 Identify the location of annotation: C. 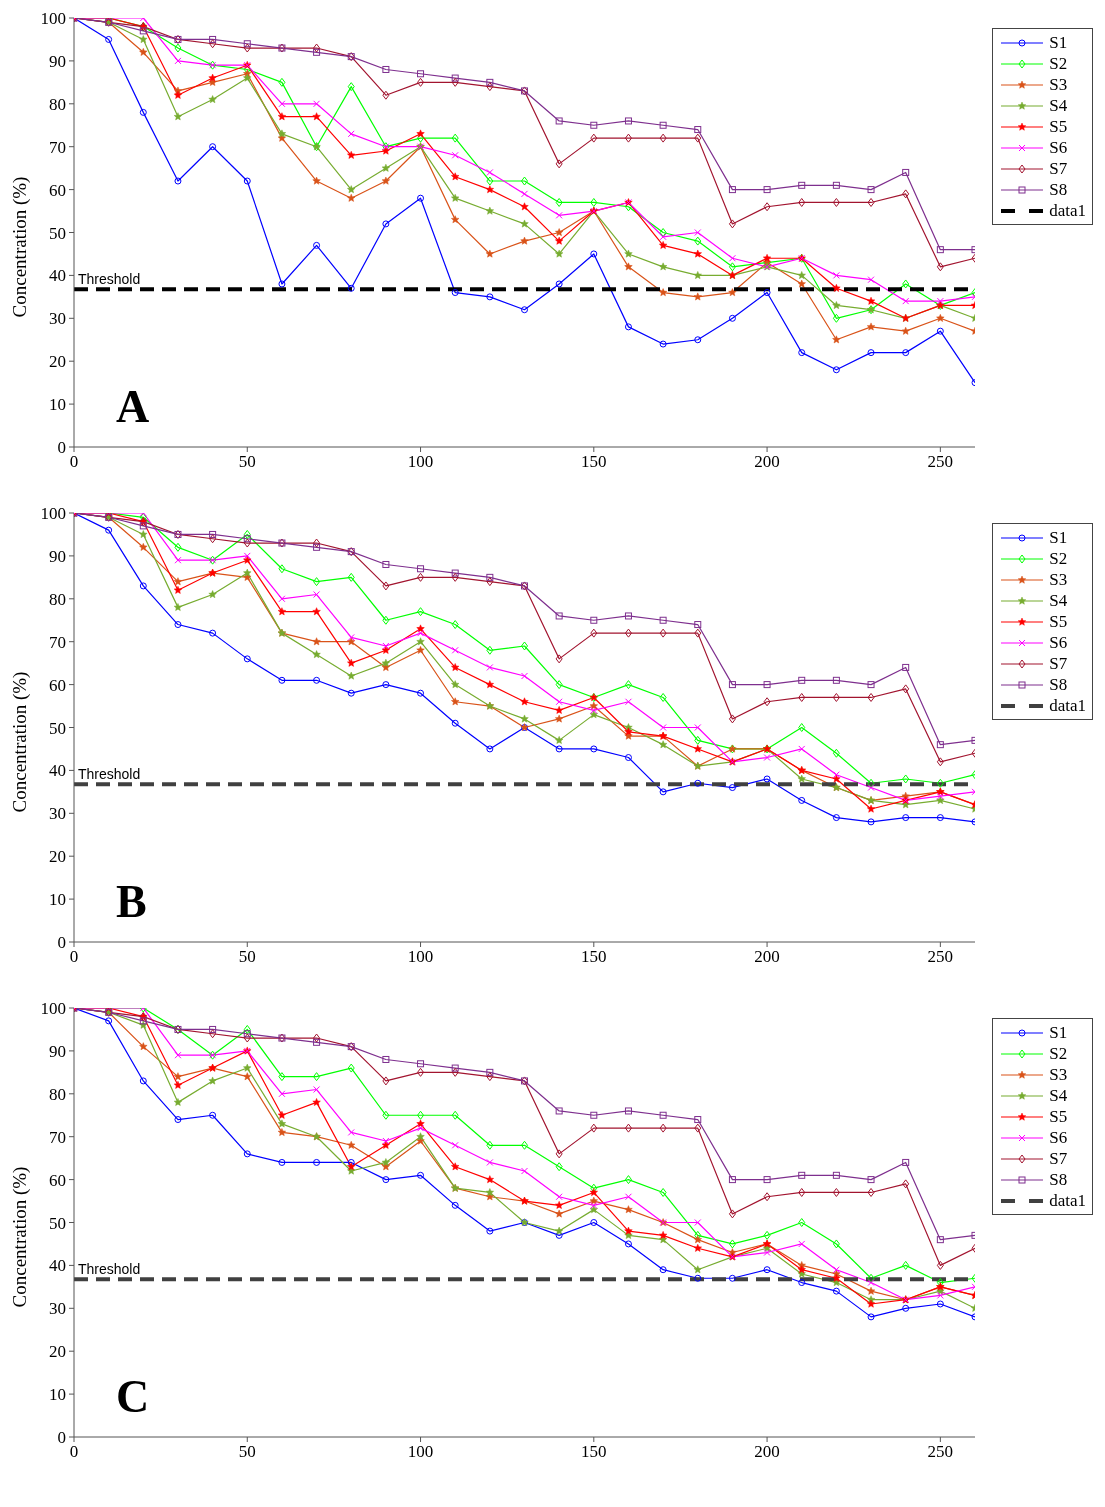
(133, 1396).